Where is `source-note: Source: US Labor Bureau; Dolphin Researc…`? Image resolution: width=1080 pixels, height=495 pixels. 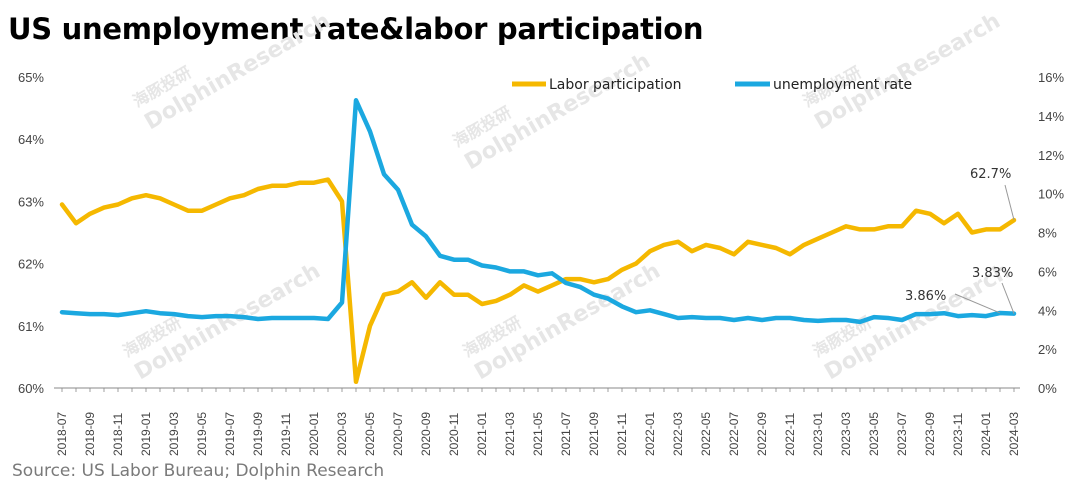 source-note: Source: US Labor Bureau; Dolphin Researc… is located at coordinates (198, 471).